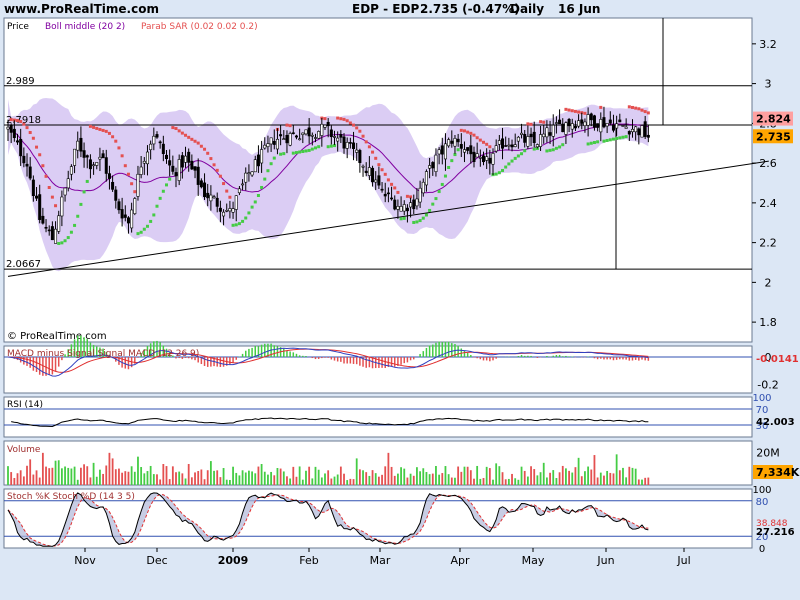 The width and height of the screenshot is (800, 600). Describe the element at coordinates (768, 243) in the screenshot. I see `price-tick-label: 2.2` at that location.